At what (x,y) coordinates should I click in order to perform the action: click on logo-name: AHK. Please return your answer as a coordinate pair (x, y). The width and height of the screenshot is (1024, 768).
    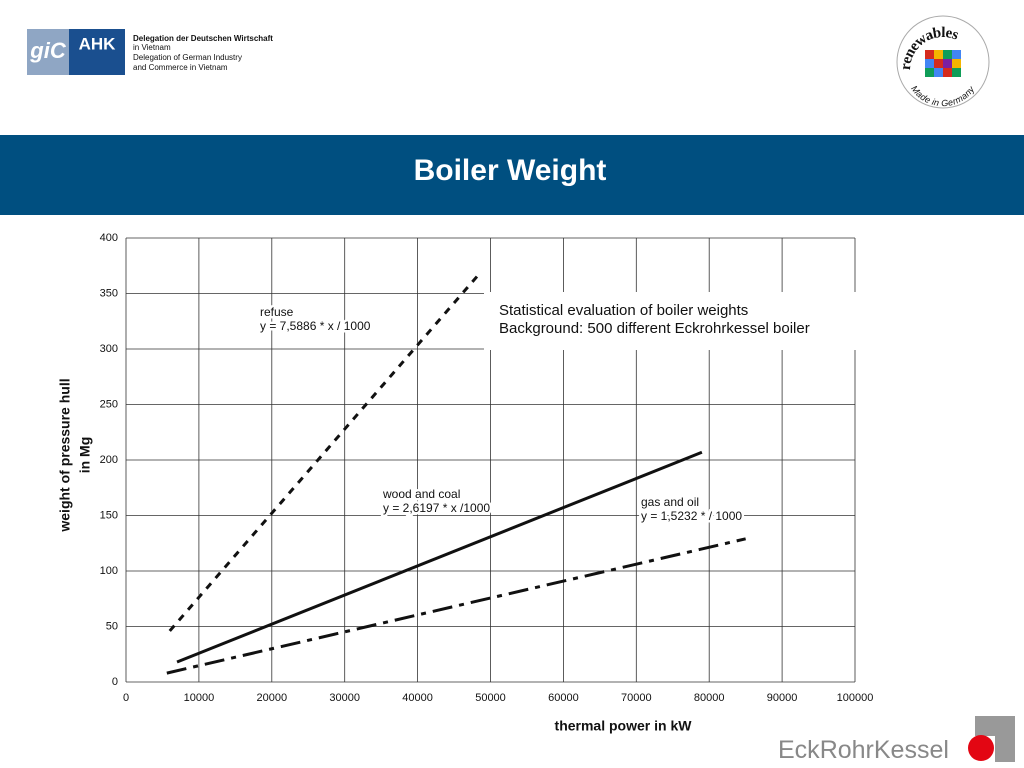
    Looking at the image, I should click on (98, 43).